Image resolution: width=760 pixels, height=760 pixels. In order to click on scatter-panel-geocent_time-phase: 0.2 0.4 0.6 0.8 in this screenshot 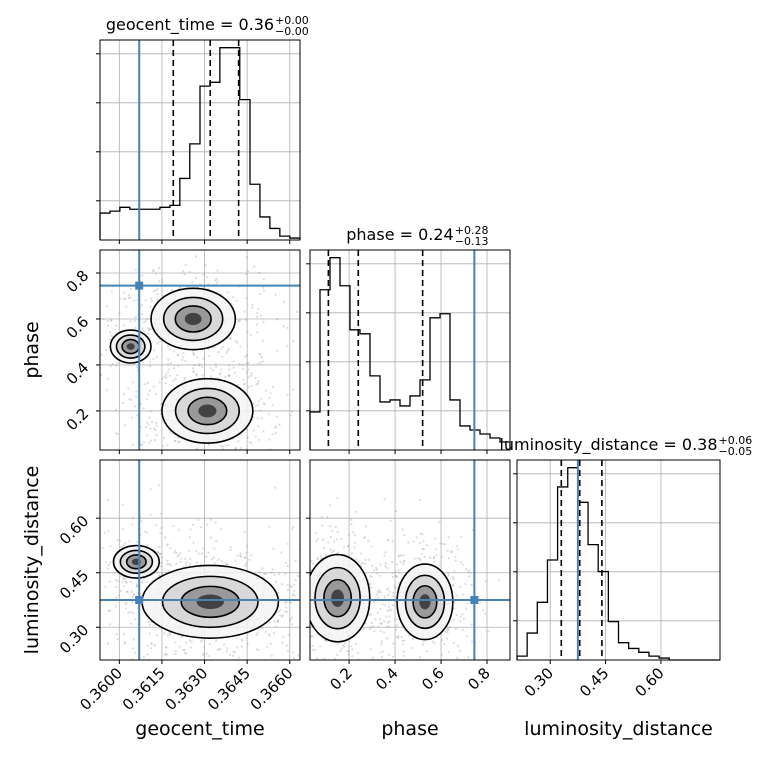, I will do `click(182, 356)`.